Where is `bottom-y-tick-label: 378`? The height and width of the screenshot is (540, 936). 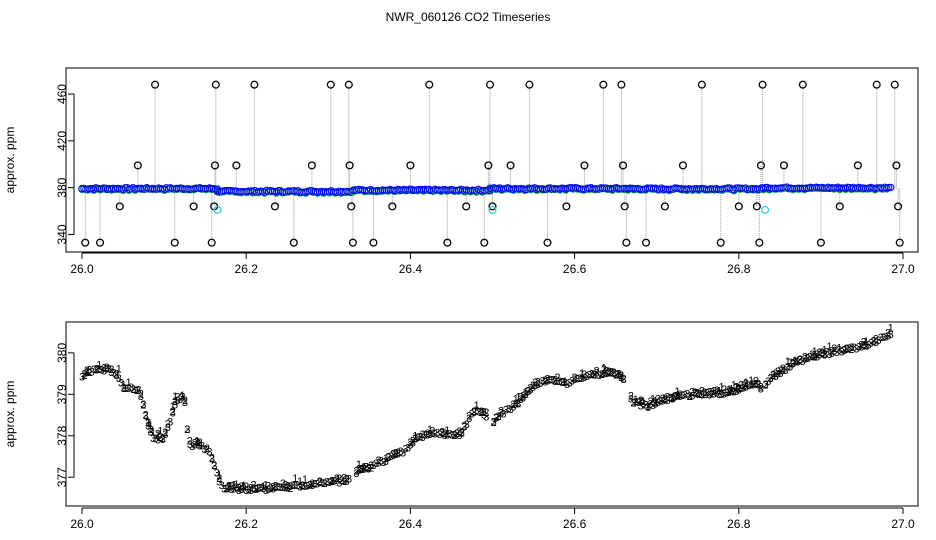 bottom-y-tick-label: 378 is located at coordinates (62, 435).